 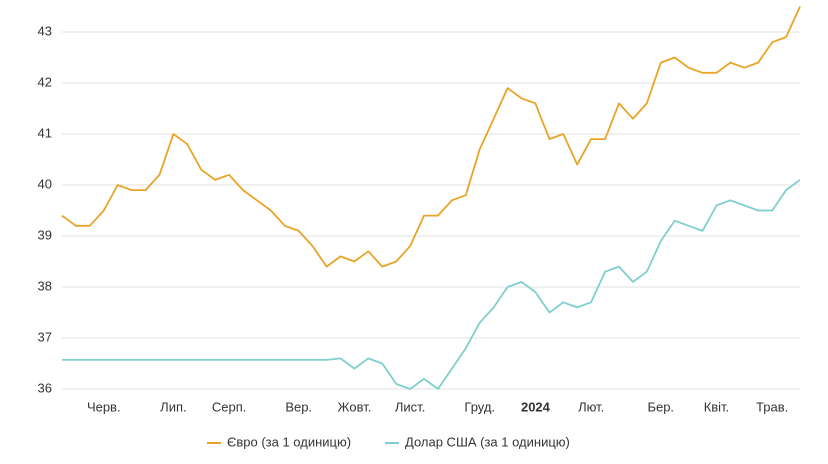 What do you see at coordinates (45, 387) in the screenshot?
I see `y-tick-label: 36` at bounding box center [45, 387].